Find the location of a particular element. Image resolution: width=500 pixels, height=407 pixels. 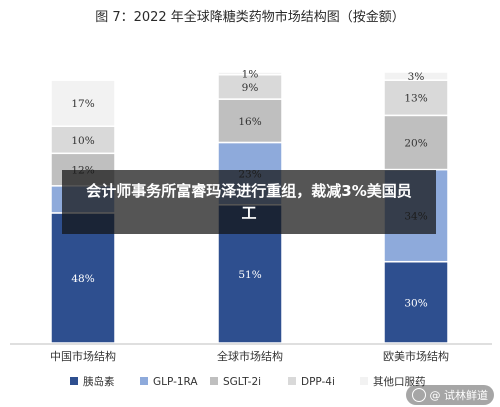

chart-title: 图 7：2022 年全球降糖类药物市场结构图（按金额） is located at coordinates (250, 17).